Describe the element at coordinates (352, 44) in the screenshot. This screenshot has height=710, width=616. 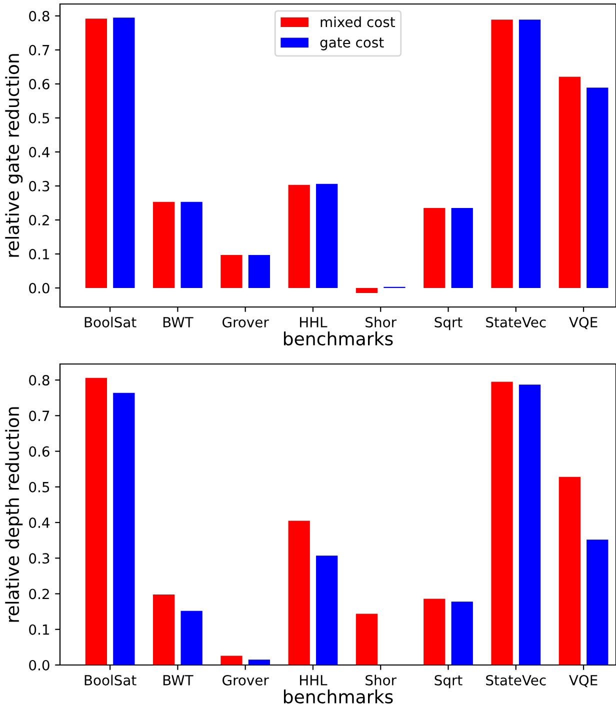
I see `legend-label: gate cost` at that location.